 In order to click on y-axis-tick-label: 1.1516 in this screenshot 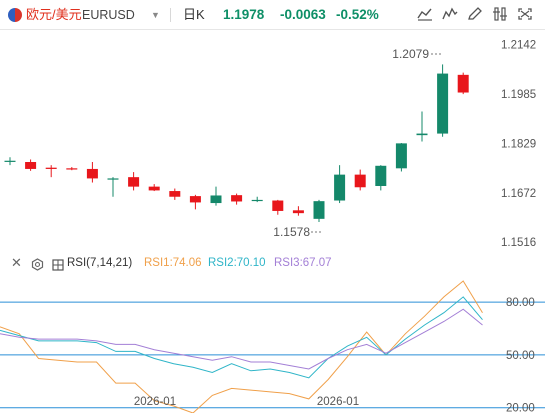, I will do `click(518, 243)`.